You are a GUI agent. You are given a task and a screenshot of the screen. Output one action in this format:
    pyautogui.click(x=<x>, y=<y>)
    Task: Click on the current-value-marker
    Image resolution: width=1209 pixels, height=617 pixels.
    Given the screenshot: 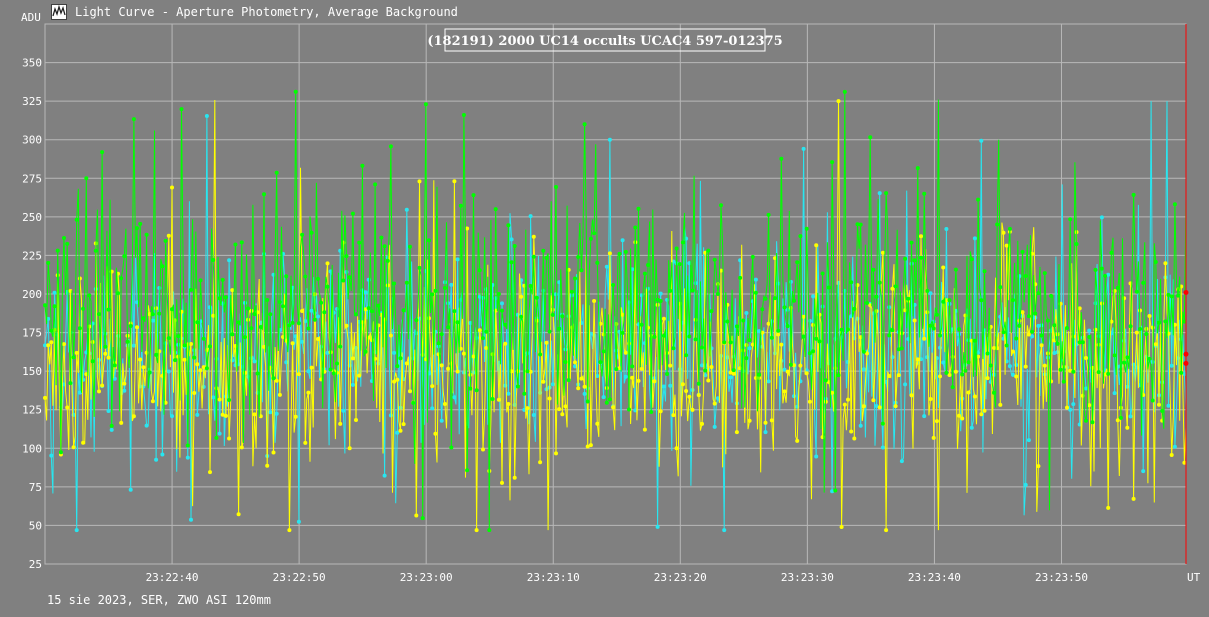 What is the action you would take?
    pyautogui.click(x=1186, y=363)
    